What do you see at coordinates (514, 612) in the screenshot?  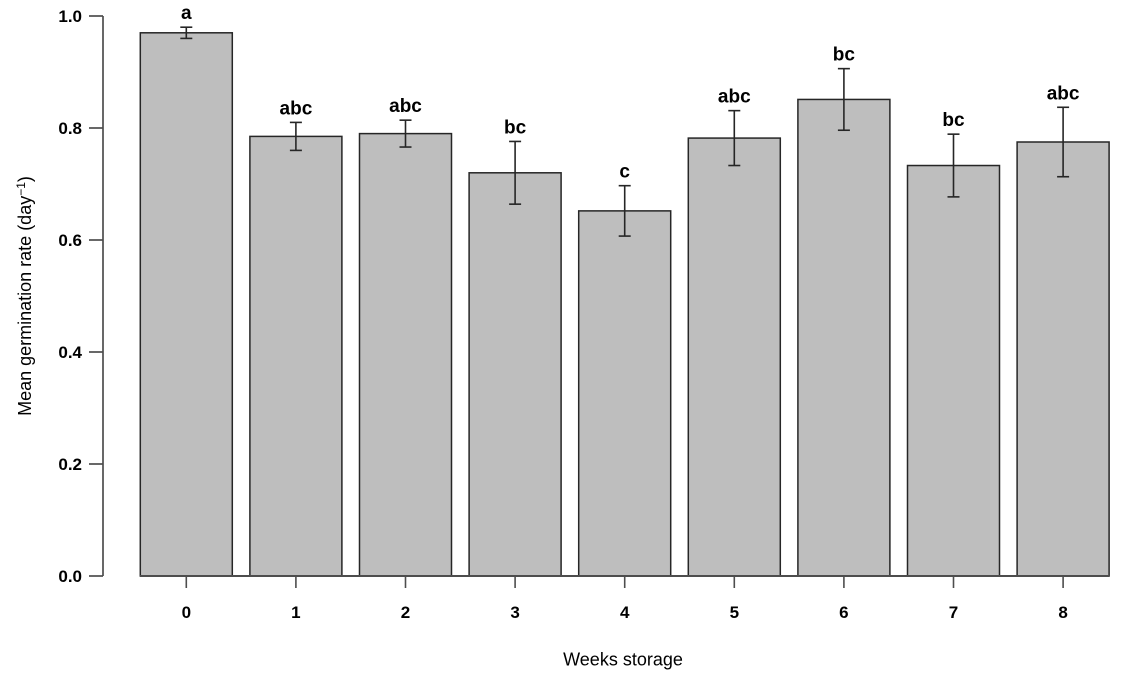 I see `x-axis-tick-label: 3` at bounding box center [514, 612].